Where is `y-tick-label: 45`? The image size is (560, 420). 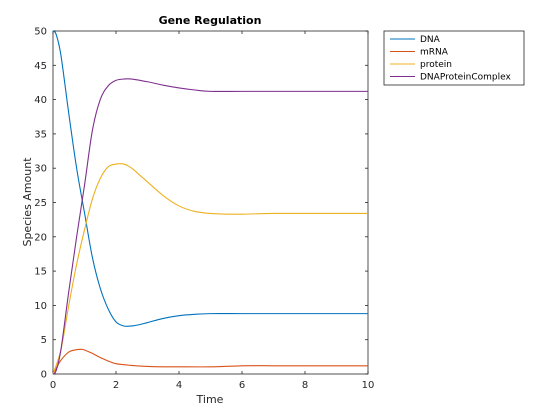
y-tick-label: 45 is located at coordinates (40, 66).